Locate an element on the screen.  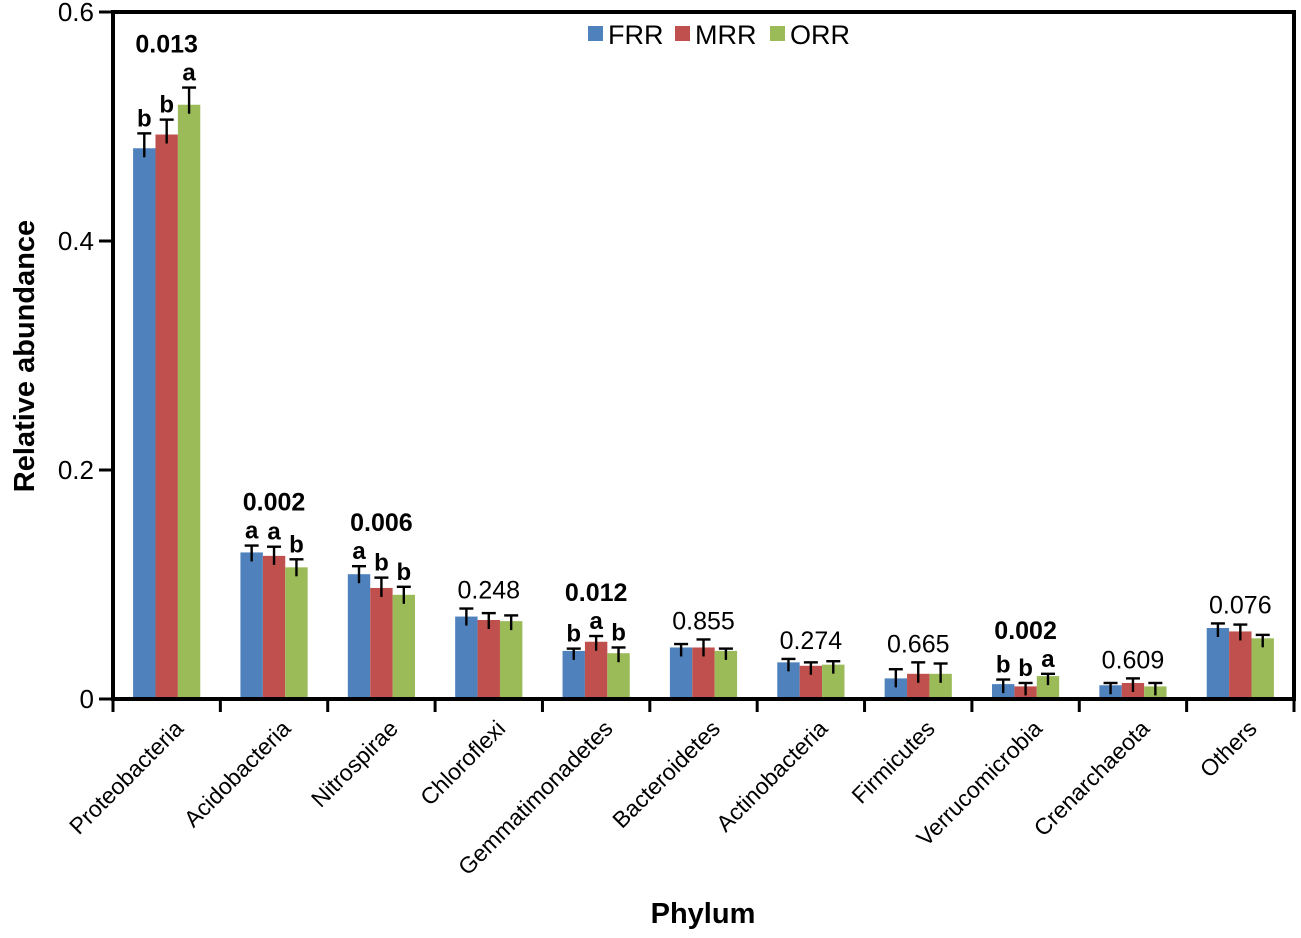
bar-mrr-proteobacteria is located at coordinates (166, 416).